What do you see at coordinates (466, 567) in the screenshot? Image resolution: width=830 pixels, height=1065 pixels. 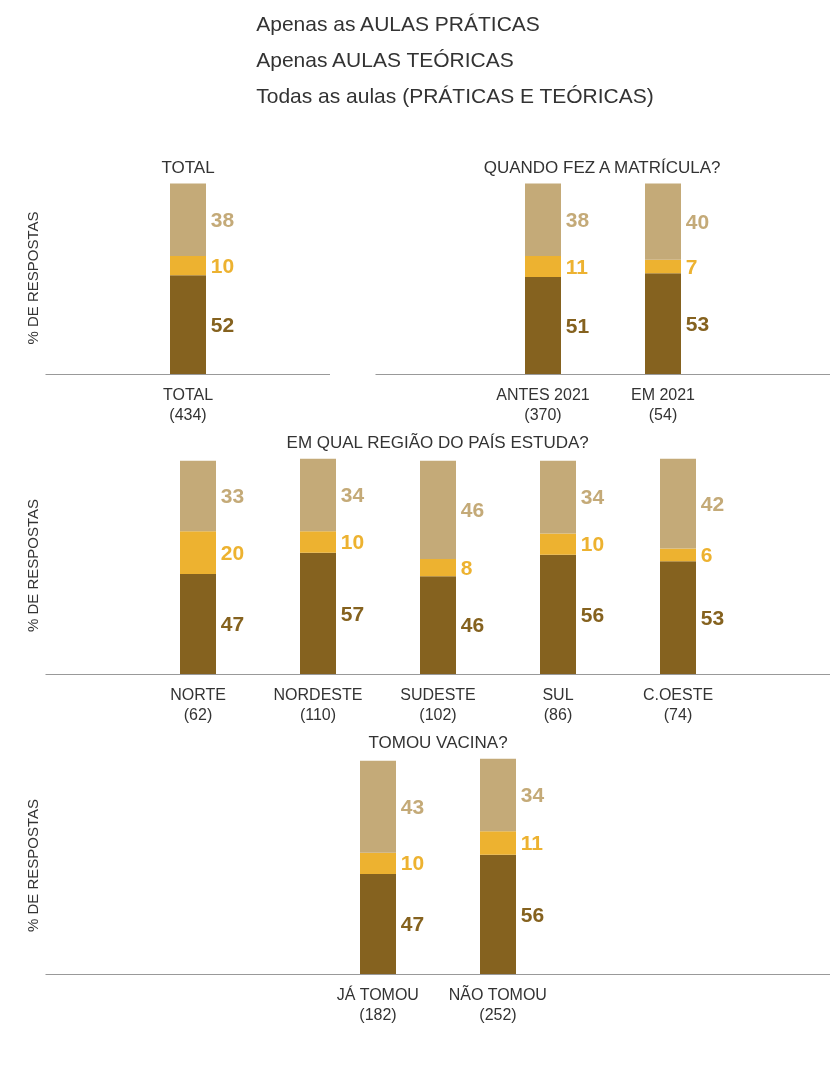 I see `data-label: 8` at bounding box center [466, 567].